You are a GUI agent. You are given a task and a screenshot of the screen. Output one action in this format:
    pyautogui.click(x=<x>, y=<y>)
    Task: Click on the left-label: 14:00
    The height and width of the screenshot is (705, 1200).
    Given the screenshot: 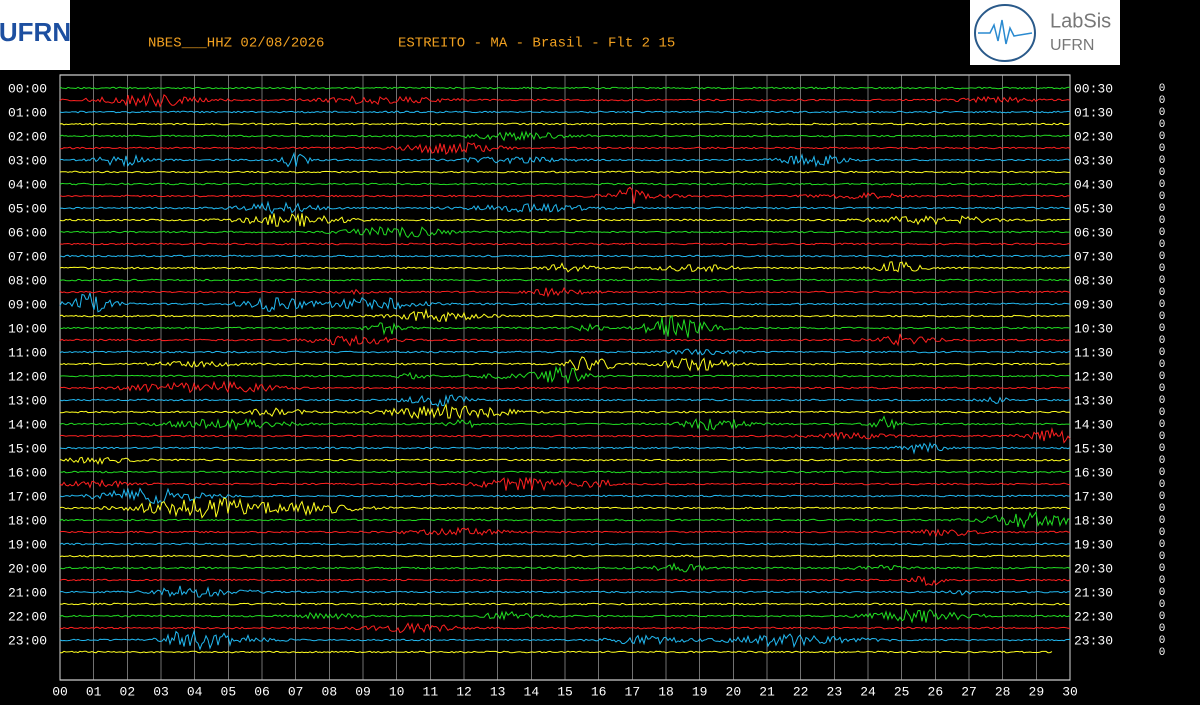 What is the action you would take?
    pyautogui.click(x=27, y=424)
    